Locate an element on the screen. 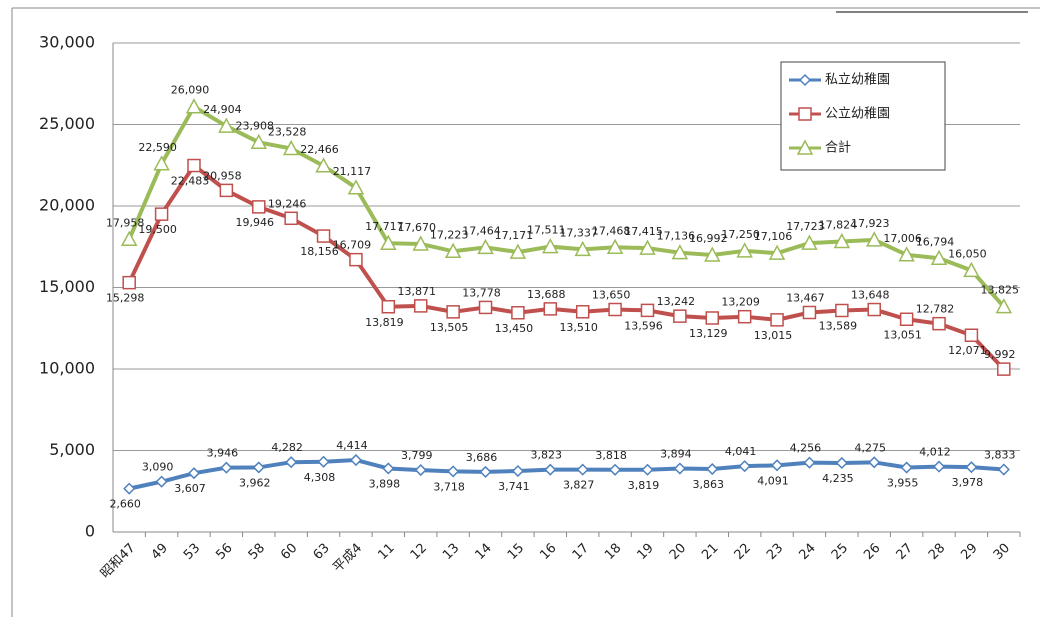 The height and width of the screenshot is (621, 1056). legend-label: 私立幼稚園 is located at coordinates (857, 80).